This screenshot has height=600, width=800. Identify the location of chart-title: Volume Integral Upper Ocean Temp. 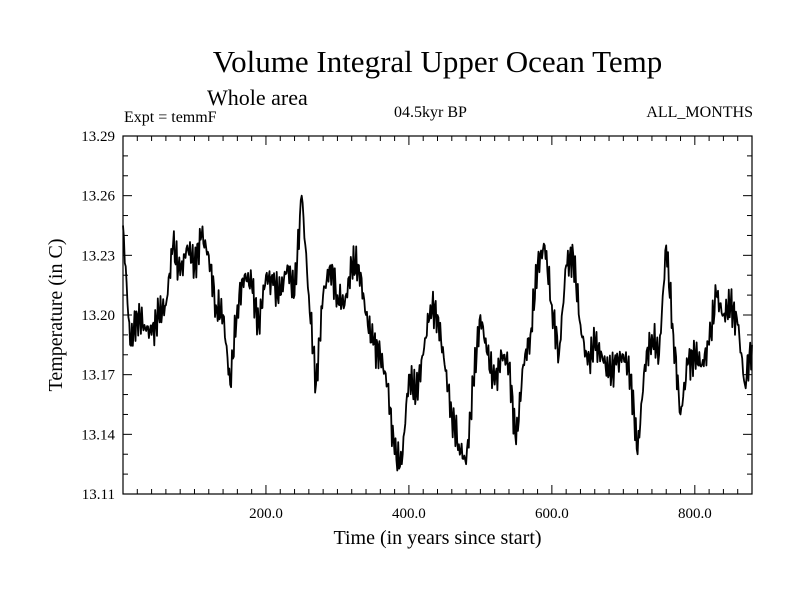
(437, 61).